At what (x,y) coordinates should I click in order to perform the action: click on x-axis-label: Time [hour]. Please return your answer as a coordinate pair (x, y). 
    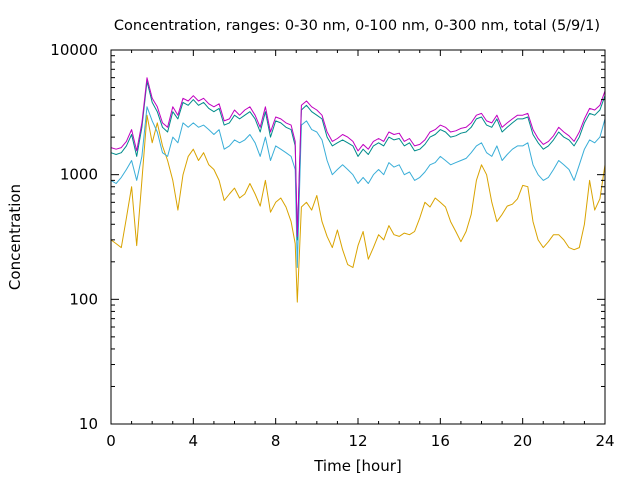
    Looking at the image, I should click on (357, 466).